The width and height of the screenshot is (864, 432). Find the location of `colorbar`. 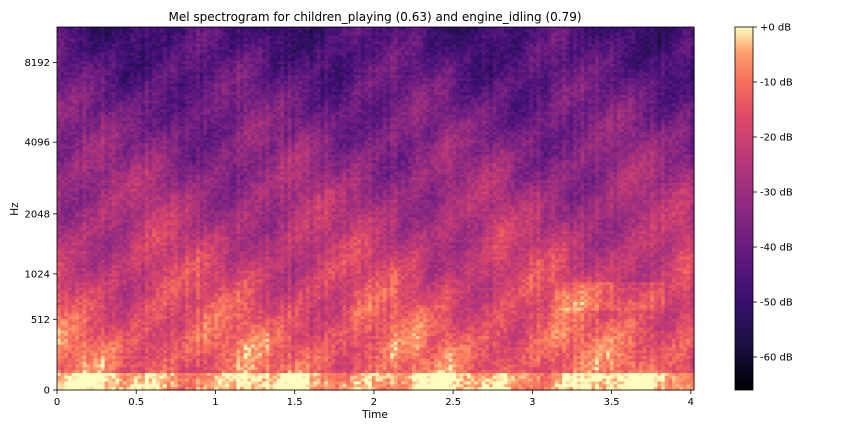

colorbar is located at coordinates (744, 208).